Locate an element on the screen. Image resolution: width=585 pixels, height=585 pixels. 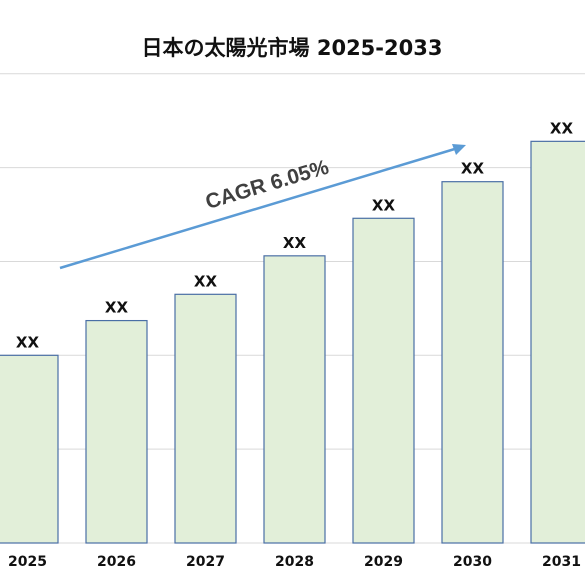
bar-2028 is located at coordinates (294, 399).